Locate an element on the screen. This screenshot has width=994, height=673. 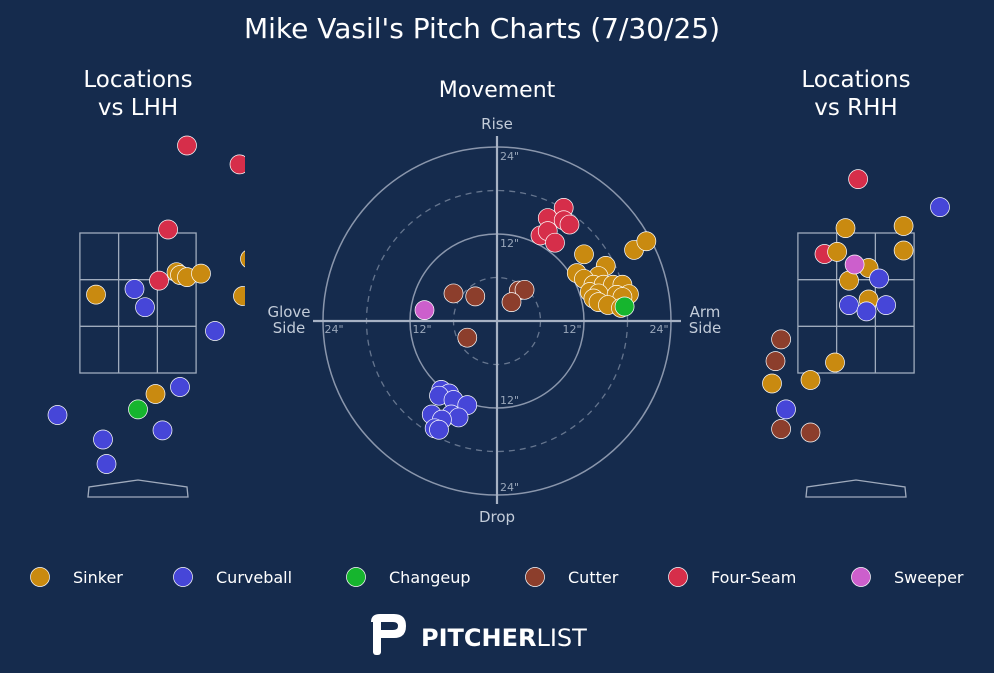
axis-label-rise-line: Rise is located at coordinates (497, 124).